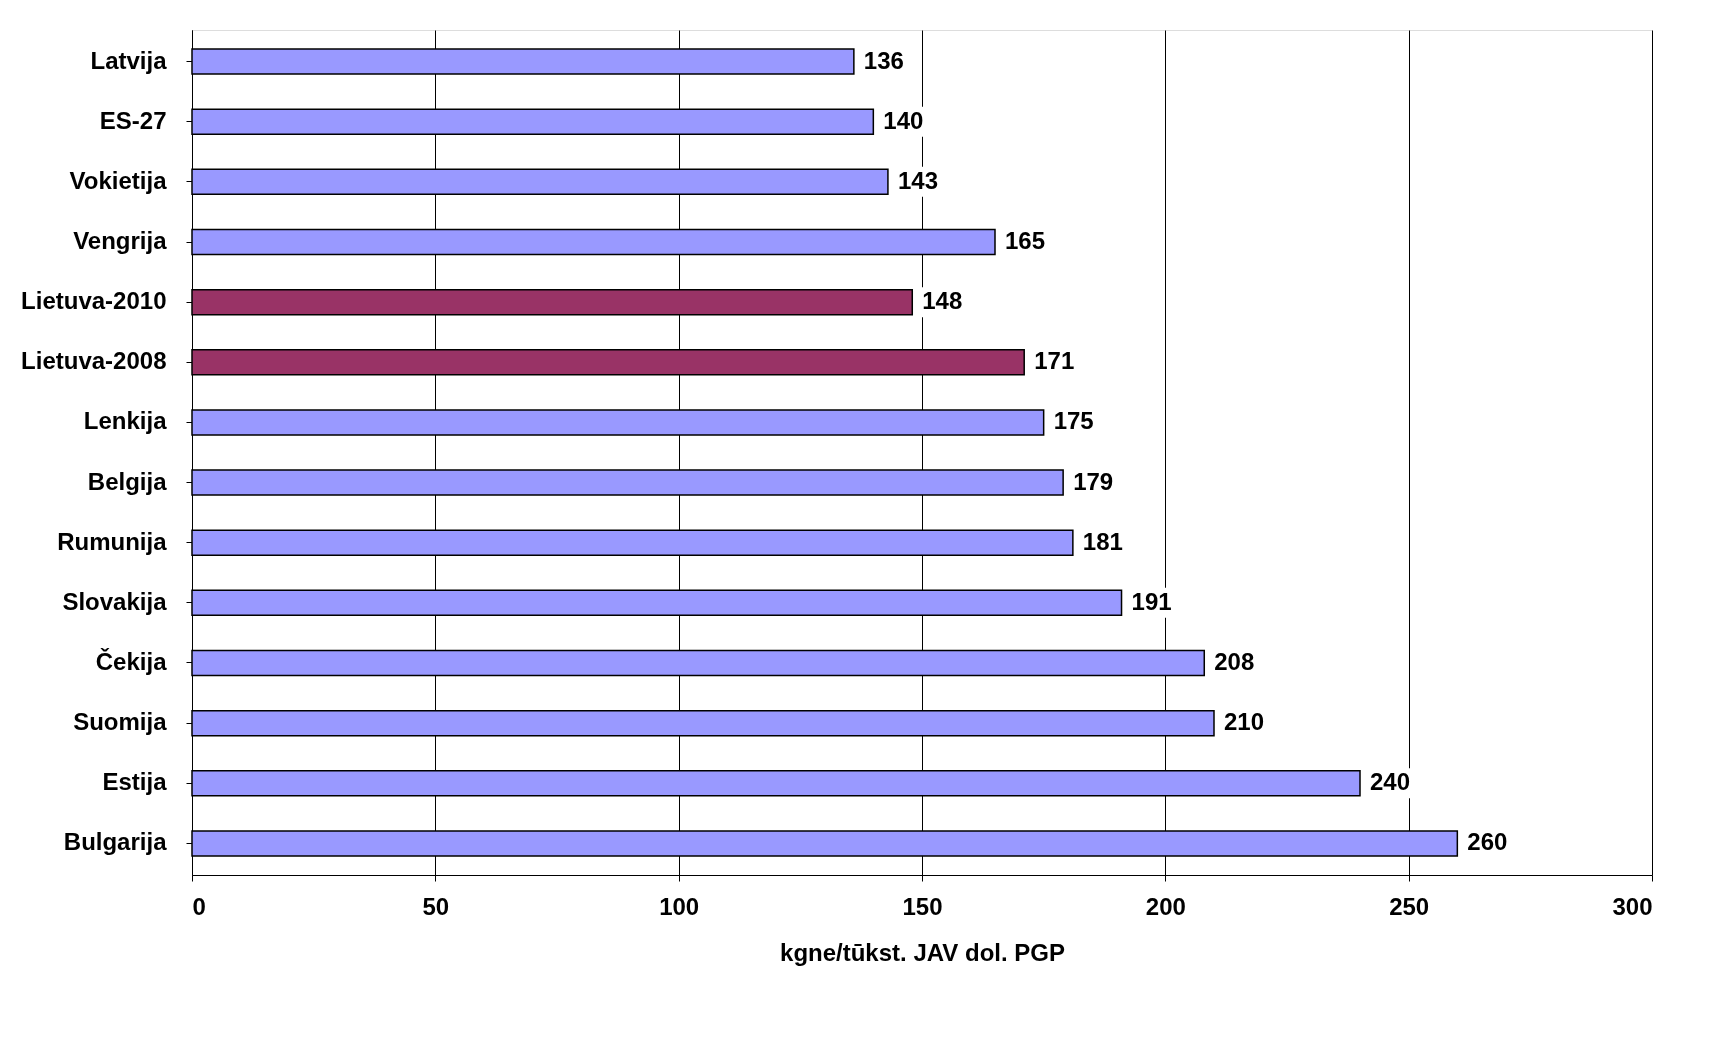 Image resolution: width=1719 pixels, height=1037 pixels. I want to click on x-axis-title: kgne/tūkst. JAV dol. PGP, so click(922, 952).